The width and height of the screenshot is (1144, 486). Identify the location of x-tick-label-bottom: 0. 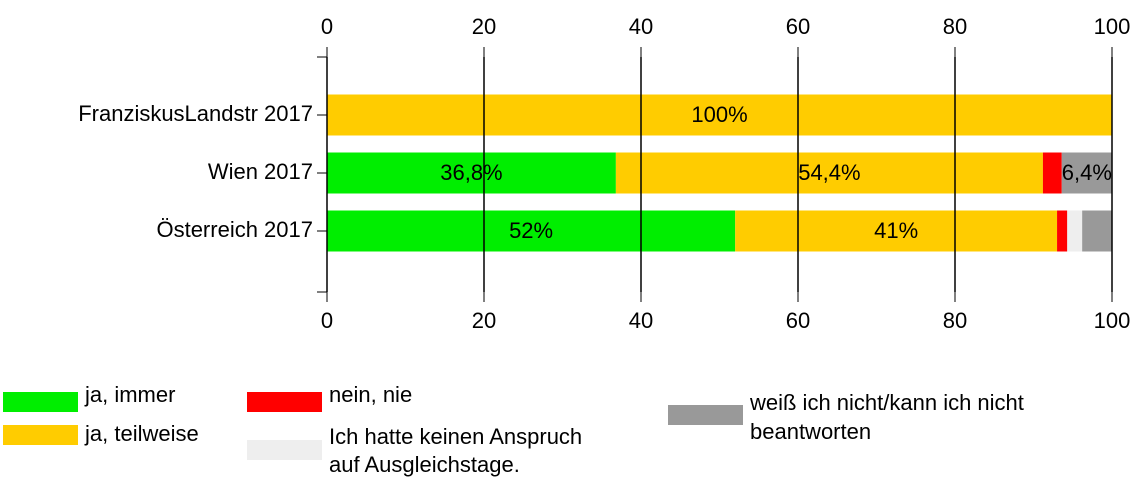
(327, 320).